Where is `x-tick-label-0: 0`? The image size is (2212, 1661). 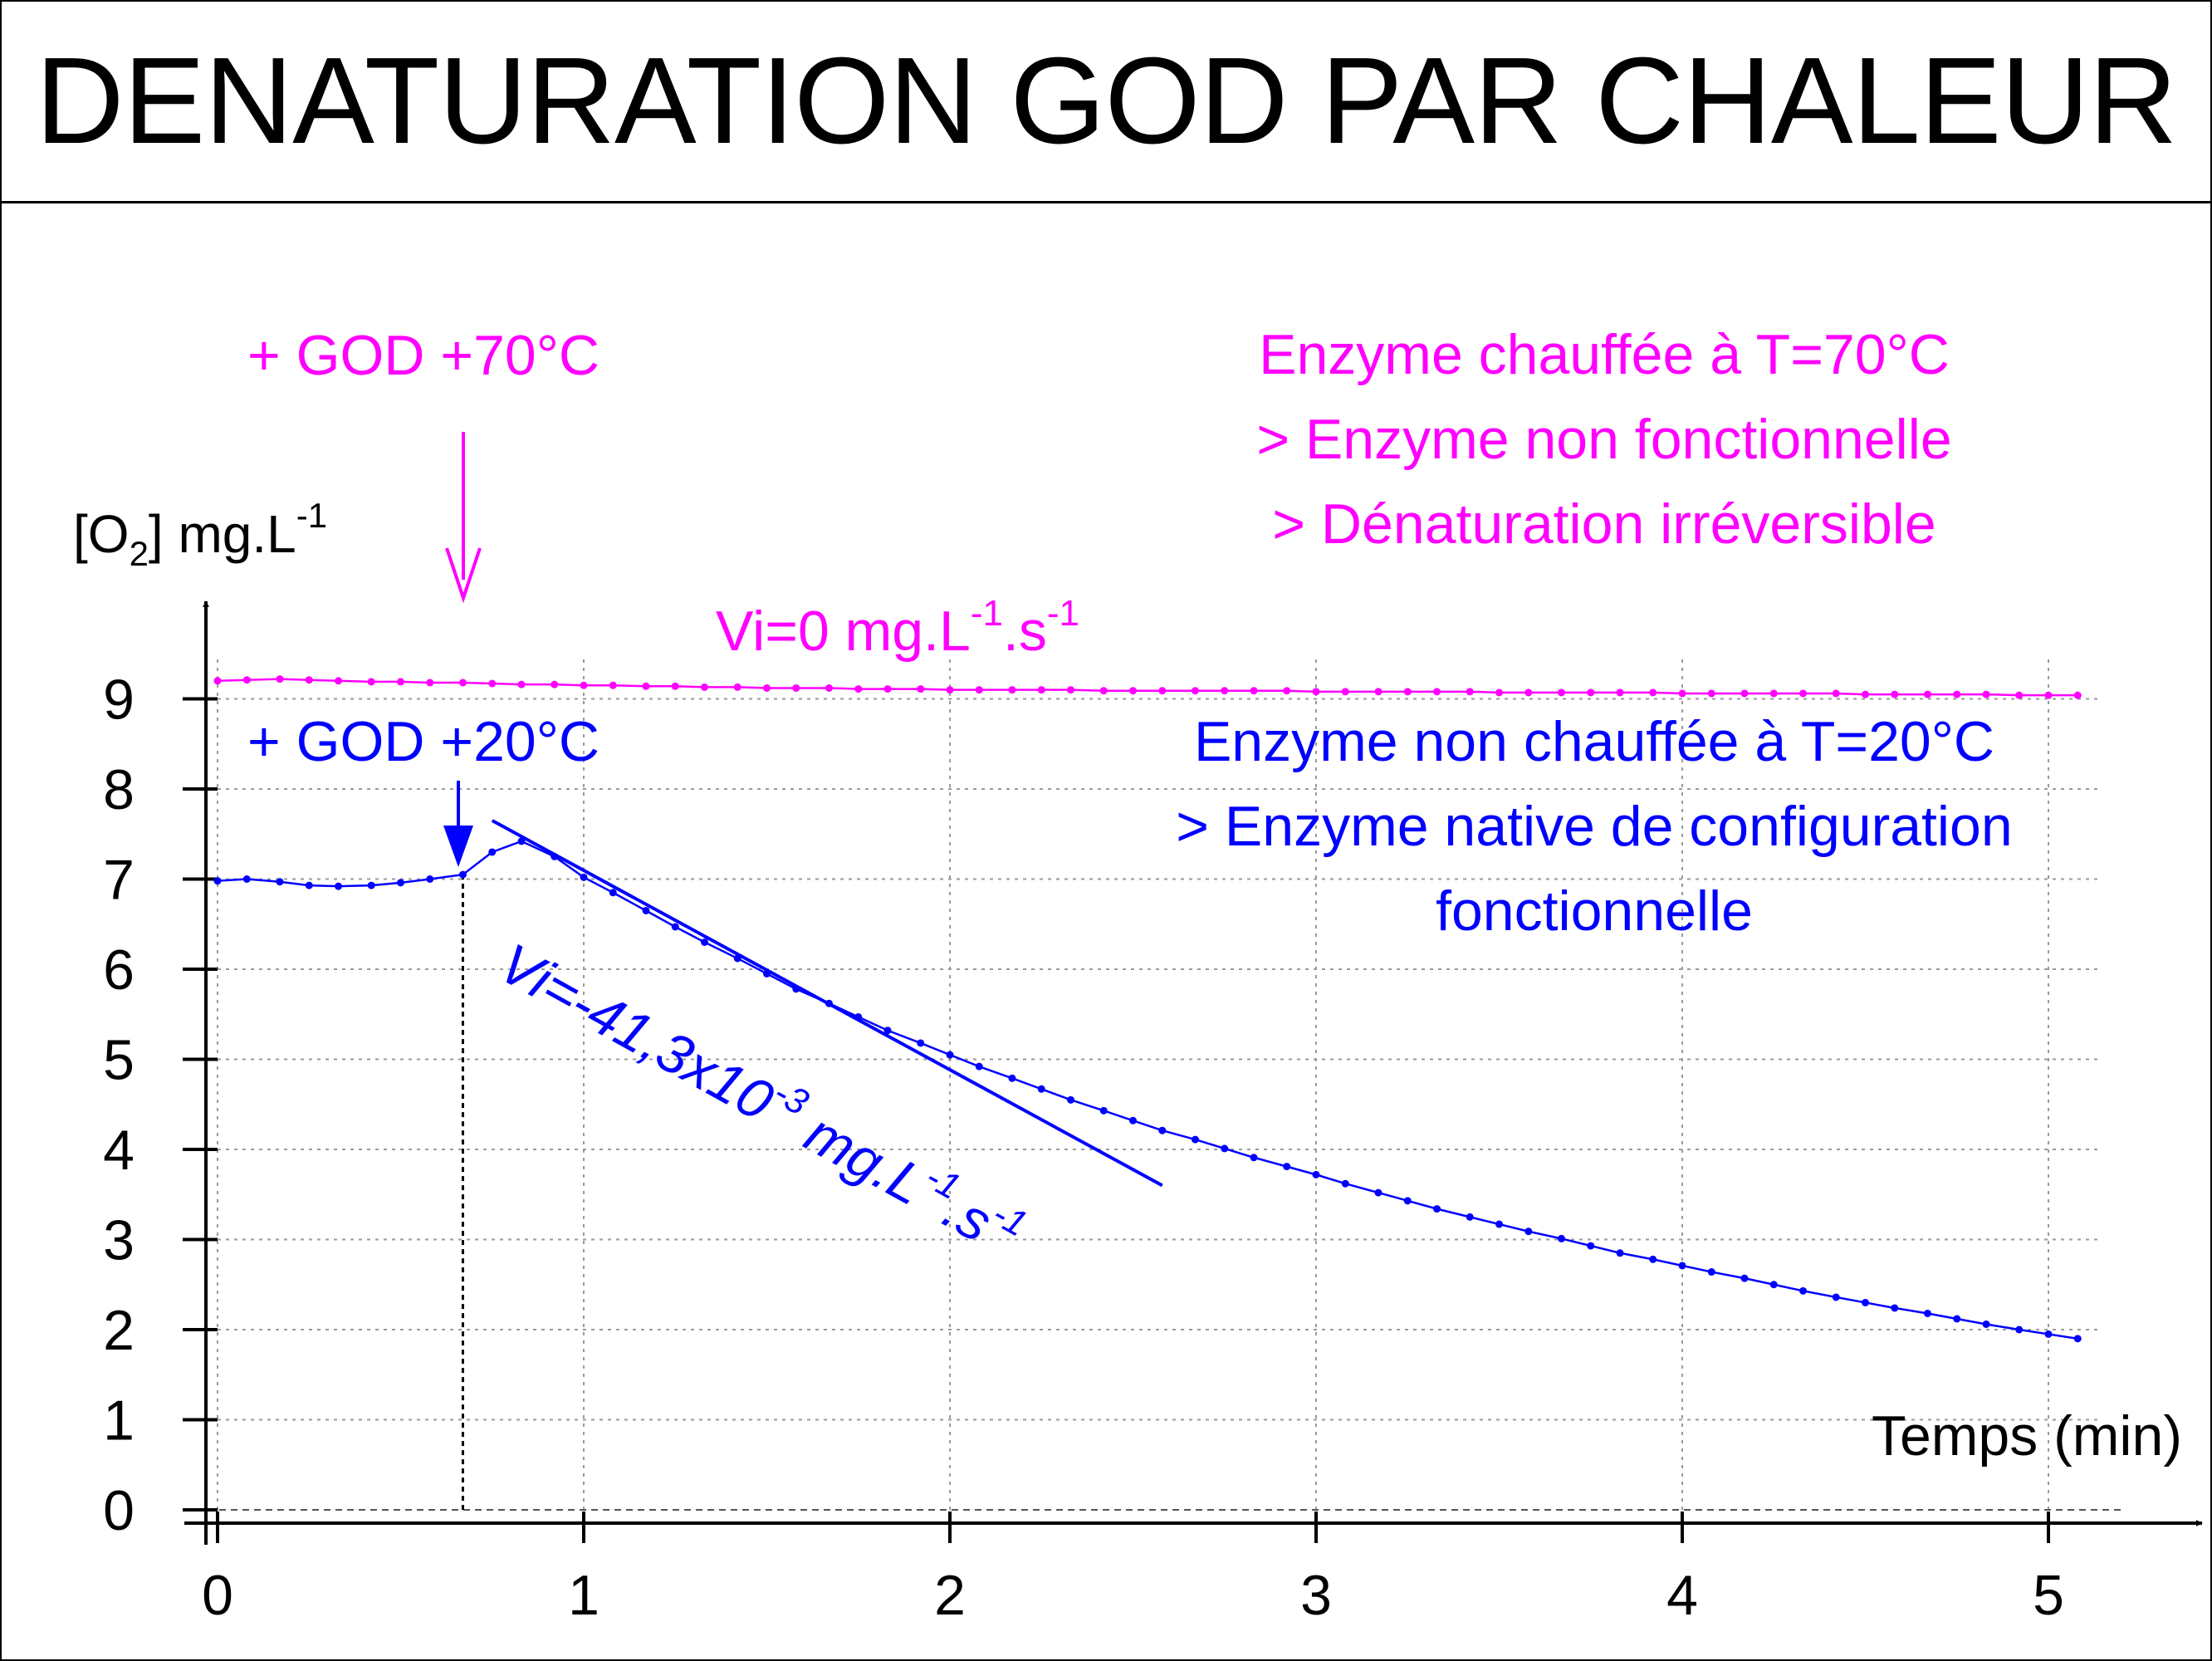 x-tick-label-0: 0 is located at coordinates (217, 1595).